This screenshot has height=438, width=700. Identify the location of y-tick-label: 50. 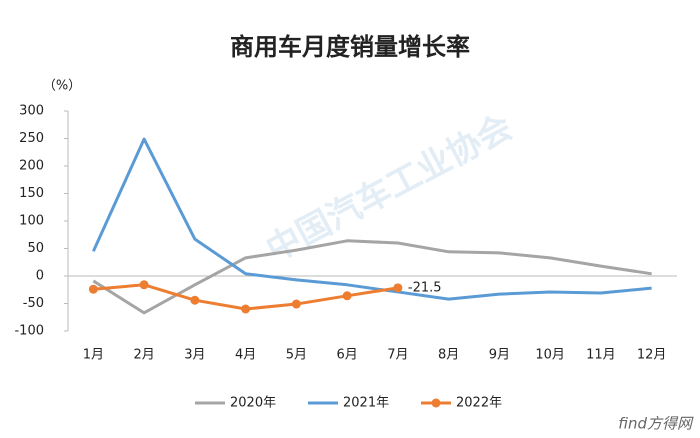
(35, 248).